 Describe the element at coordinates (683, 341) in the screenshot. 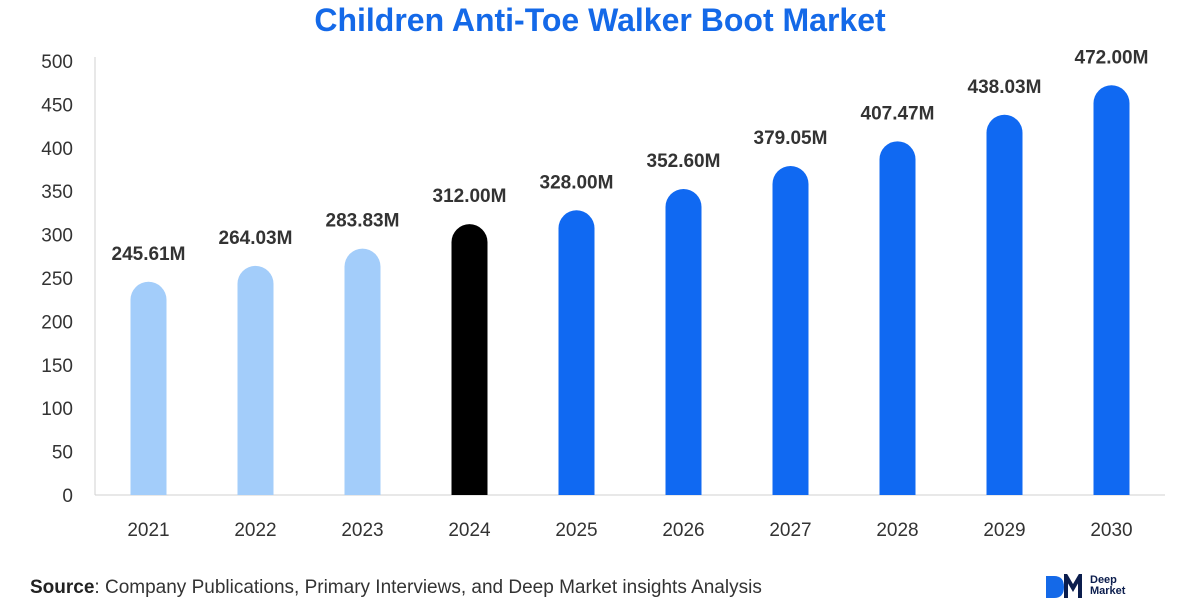

I see `bar-2026` at that location.